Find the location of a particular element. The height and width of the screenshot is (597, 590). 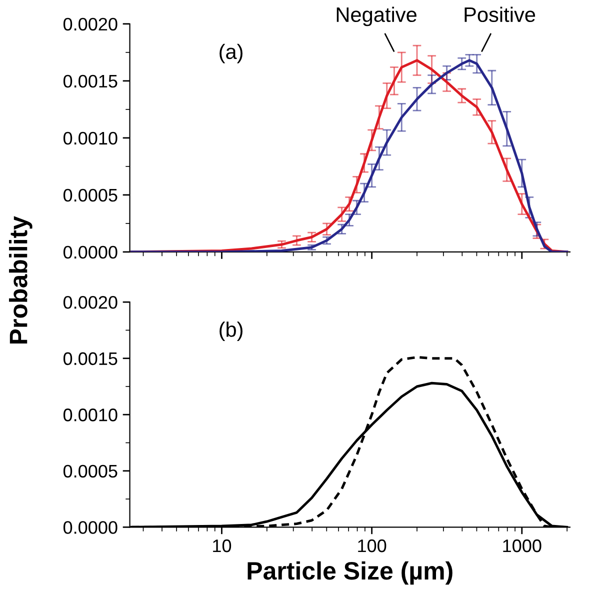

text: (a) is located at coordinates (231, 54).